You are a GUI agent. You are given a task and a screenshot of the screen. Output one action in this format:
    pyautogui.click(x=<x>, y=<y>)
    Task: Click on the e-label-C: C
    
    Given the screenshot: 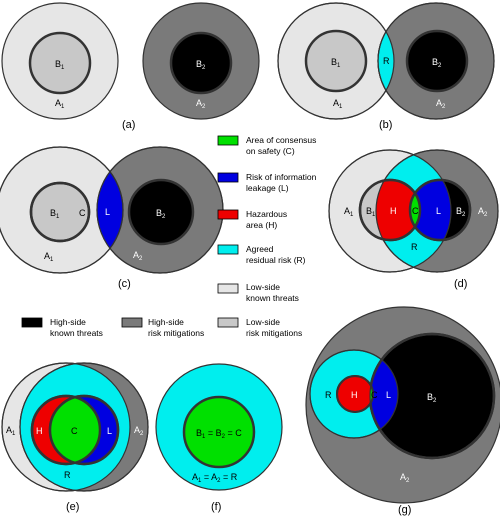 What is the action you would take?
    pyautogui.click(x=74, y=431)
    